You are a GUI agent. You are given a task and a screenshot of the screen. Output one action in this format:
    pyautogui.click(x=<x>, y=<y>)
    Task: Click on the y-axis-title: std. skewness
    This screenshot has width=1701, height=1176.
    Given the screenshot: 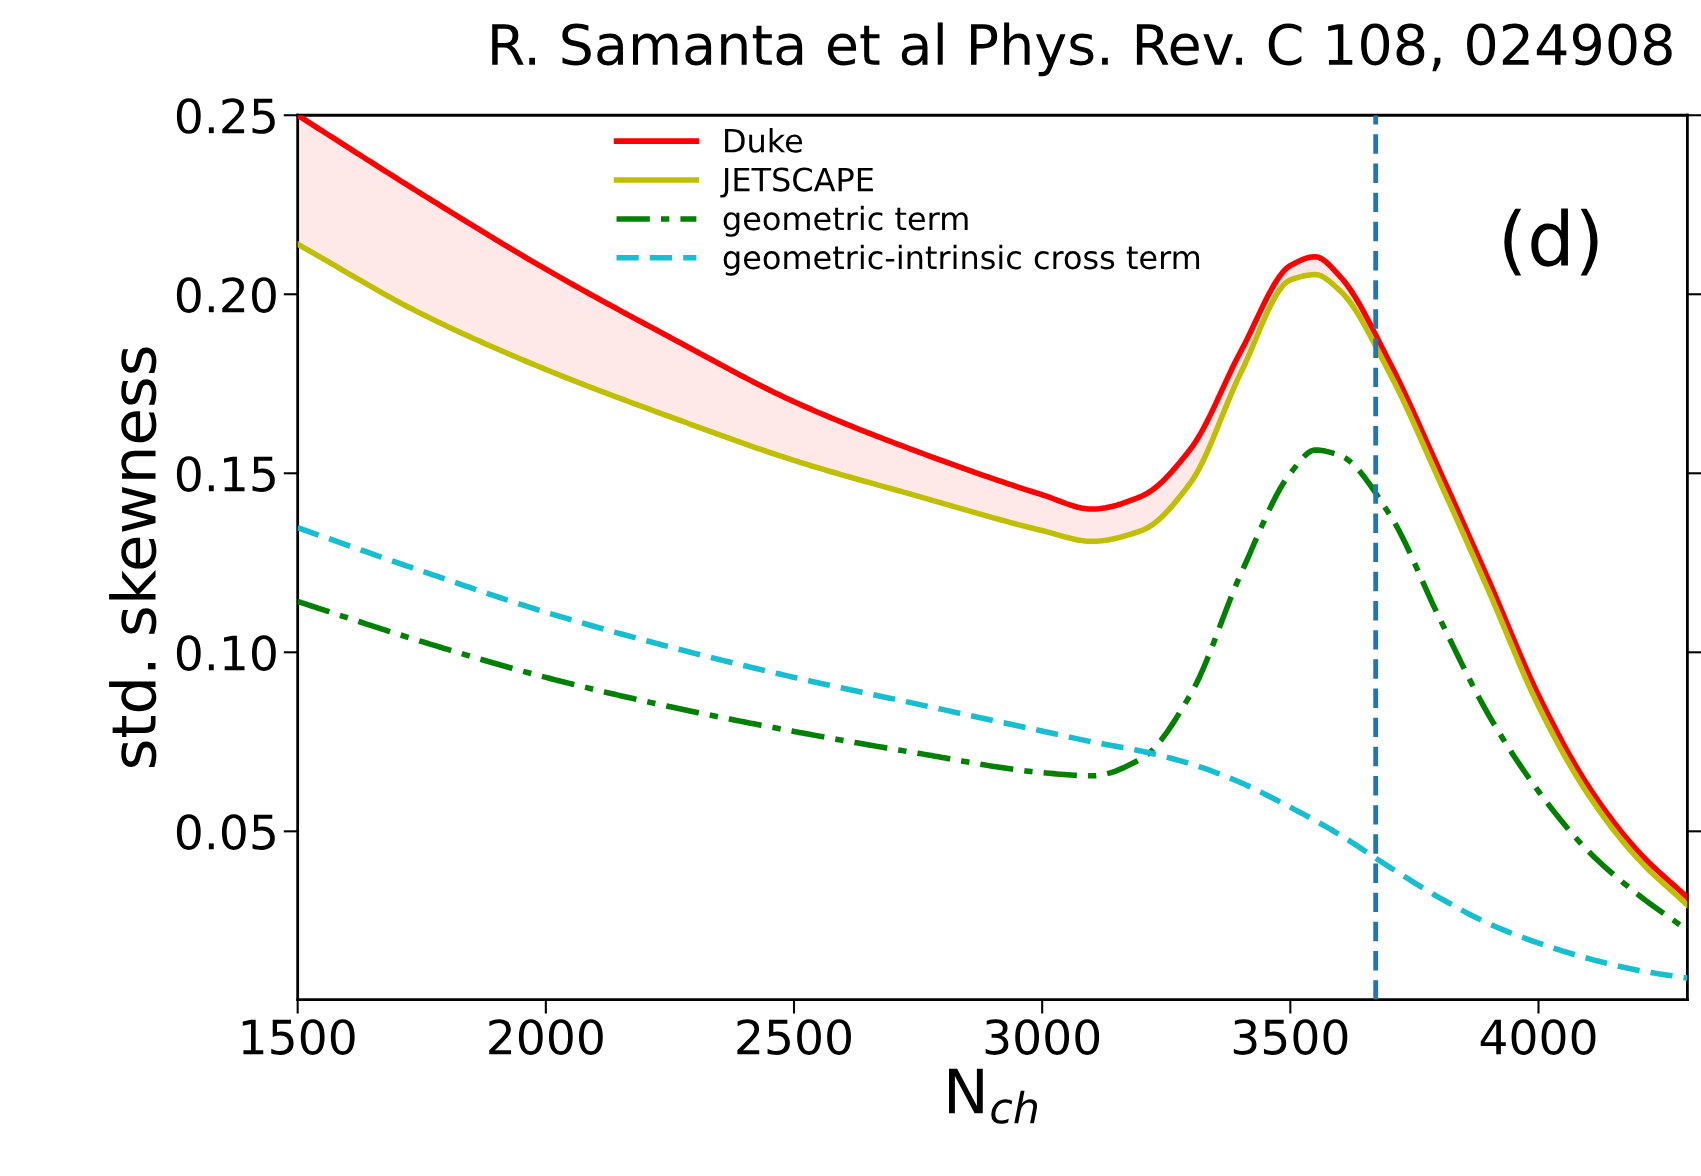 What is the action you would take?
    pyautogui.click(x=133, y=557)
    